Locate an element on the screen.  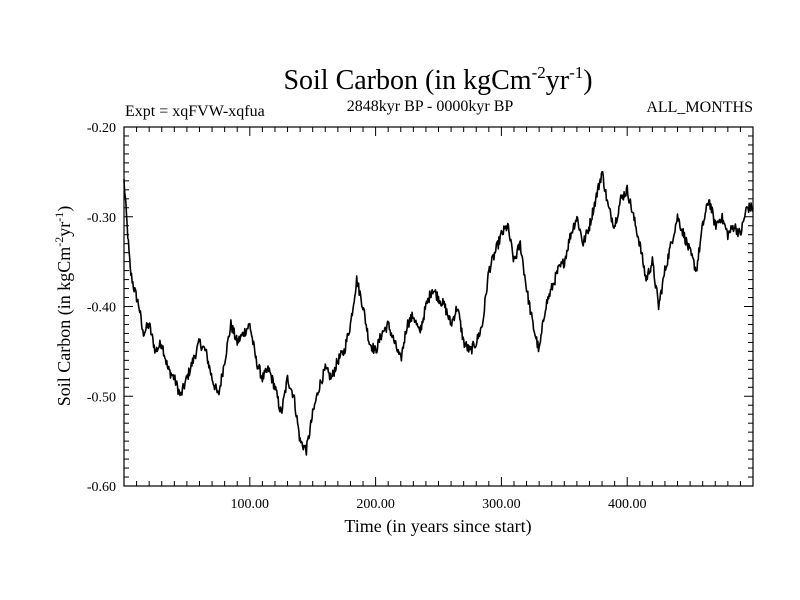
x-axis-label: Time (in years since start) is located at coordinates (437, 526).